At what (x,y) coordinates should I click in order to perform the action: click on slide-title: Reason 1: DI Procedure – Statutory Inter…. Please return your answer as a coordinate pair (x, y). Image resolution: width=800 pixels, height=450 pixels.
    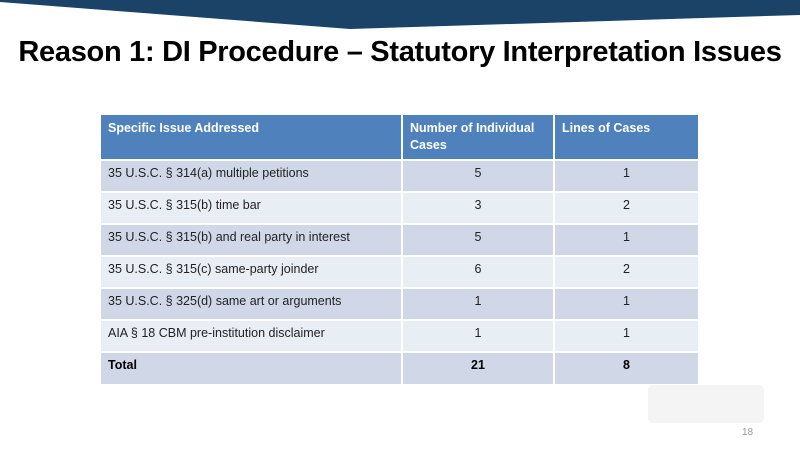
    Looking at the image, I should click on (400, 52).